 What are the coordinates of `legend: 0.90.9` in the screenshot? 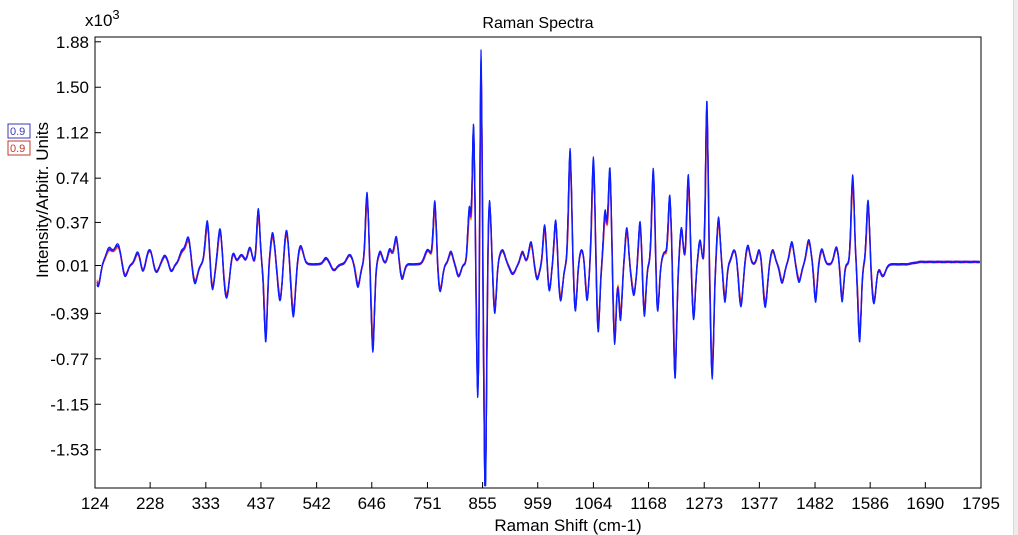 It's located at (19, 139).